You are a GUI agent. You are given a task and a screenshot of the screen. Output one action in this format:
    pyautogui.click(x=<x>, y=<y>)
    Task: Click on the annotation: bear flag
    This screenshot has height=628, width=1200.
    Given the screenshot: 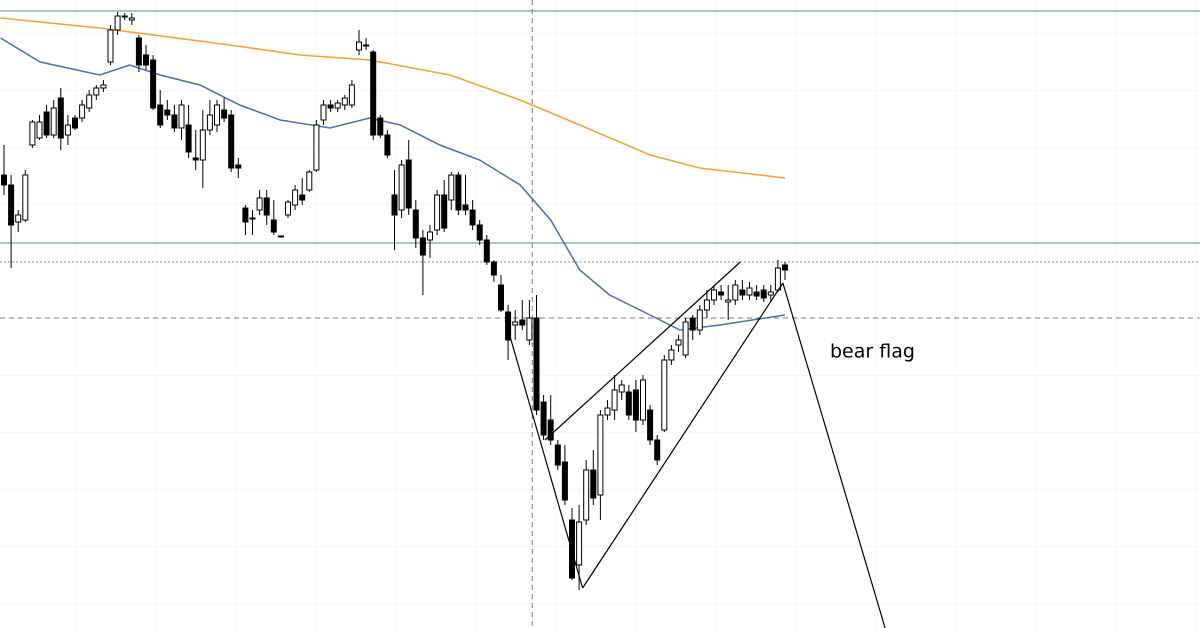 What is the action you would take?
    pyautogui.click(x=872, y=352)
    